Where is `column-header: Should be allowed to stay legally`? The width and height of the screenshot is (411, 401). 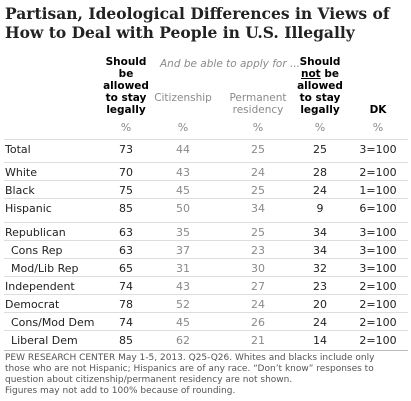 column-header: Should be allowed to stay legally is located at coordinates (126, 86).